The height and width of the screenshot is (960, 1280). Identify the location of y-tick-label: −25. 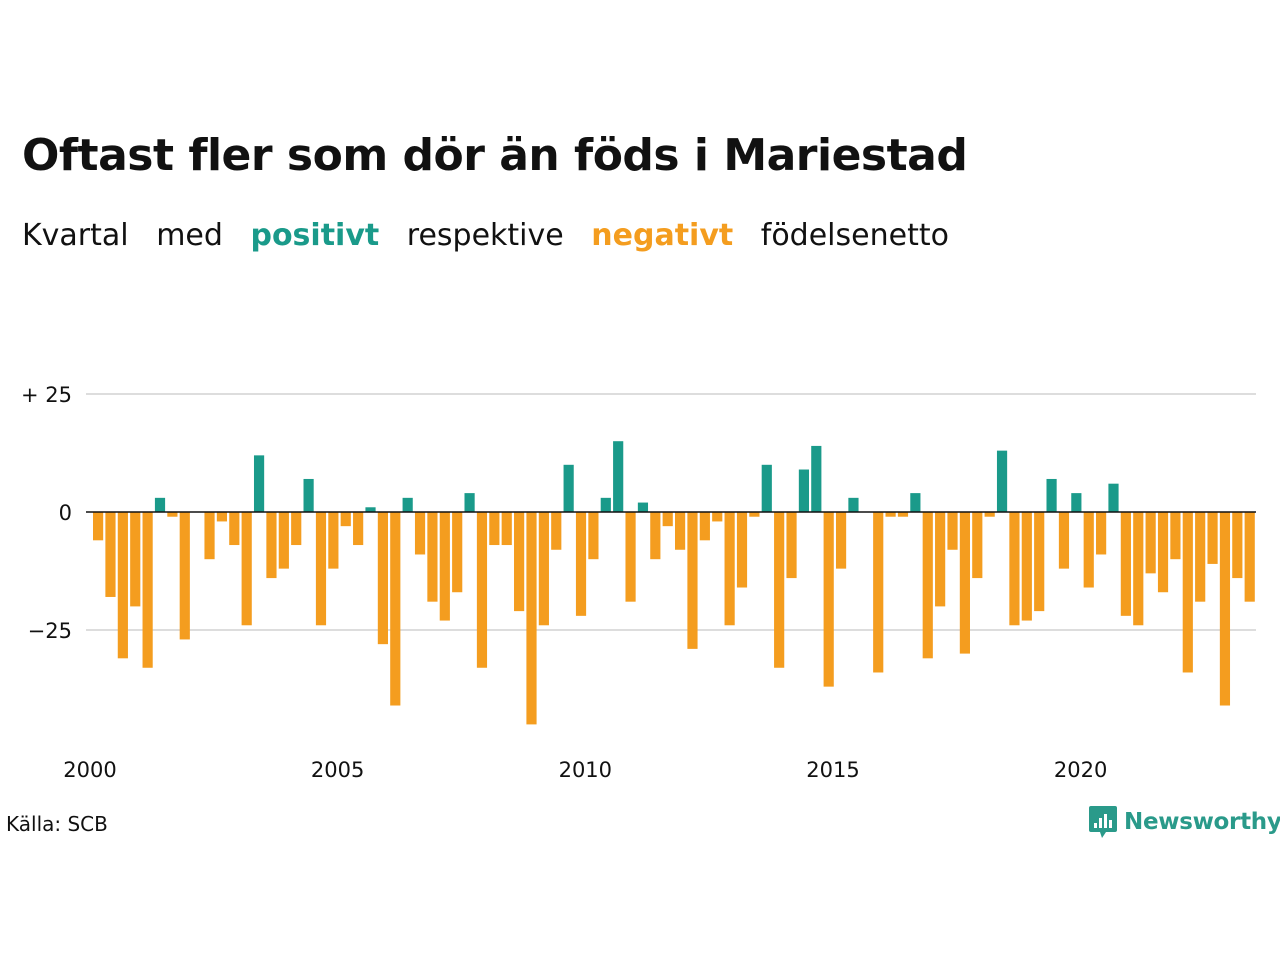
(50, 631).